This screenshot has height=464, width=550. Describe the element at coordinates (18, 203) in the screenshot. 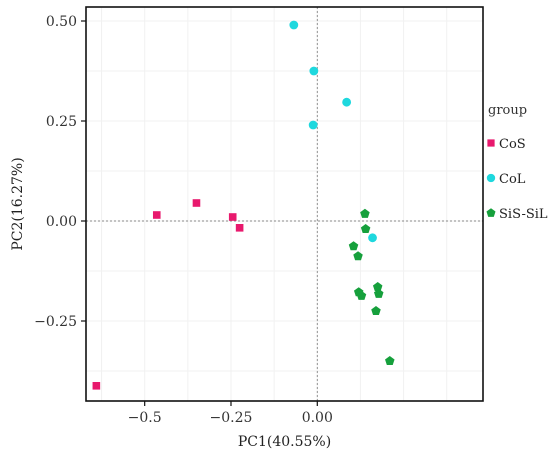

I see `y-axis-label: PC2(16.27%)` at that location.